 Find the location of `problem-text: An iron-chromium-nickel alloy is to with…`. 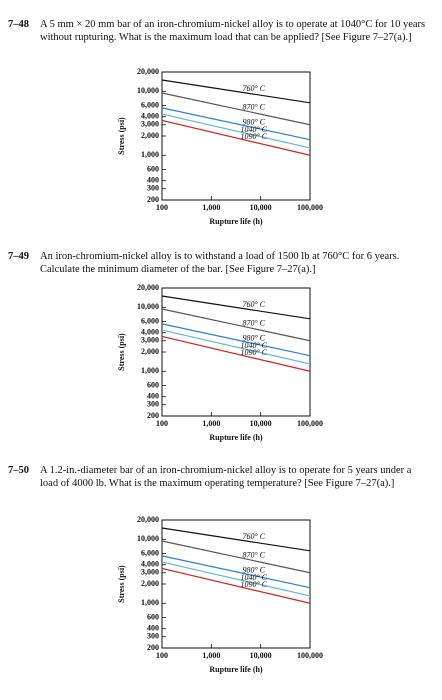

problem-text: An iron-chromium-nickel alloy is to with… is located at coordinates (220, 263).